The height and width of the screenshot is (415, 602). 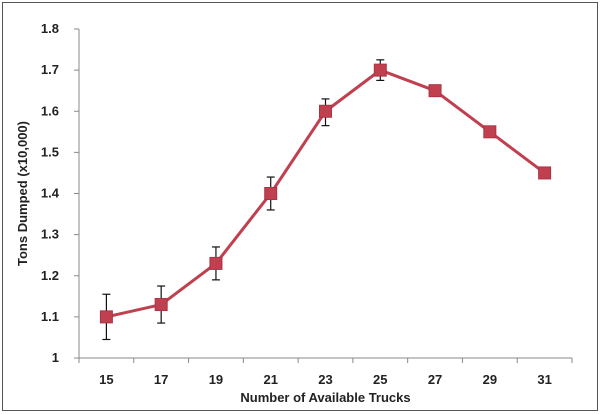 I want to click on y-tick-label: 1.6, so click(x=50, y=110).